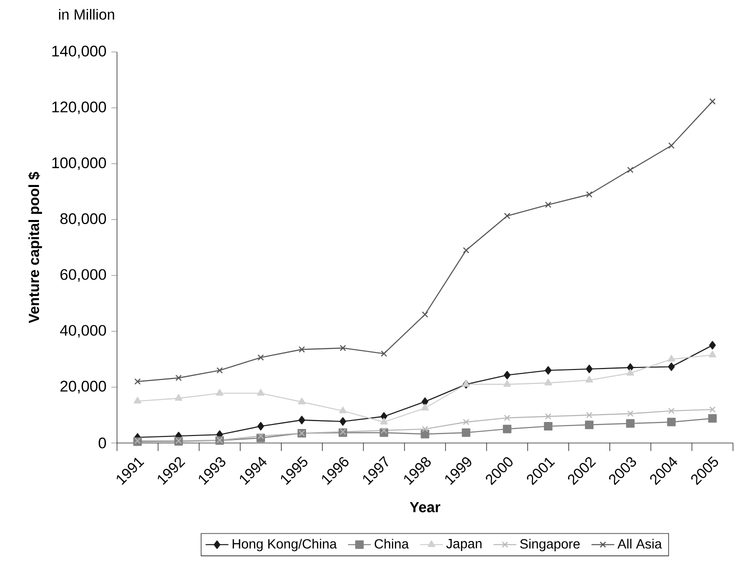 The width and height of the screenshot is (735, 577). I want to click on x-axis-title: Year, so click(425, 507).